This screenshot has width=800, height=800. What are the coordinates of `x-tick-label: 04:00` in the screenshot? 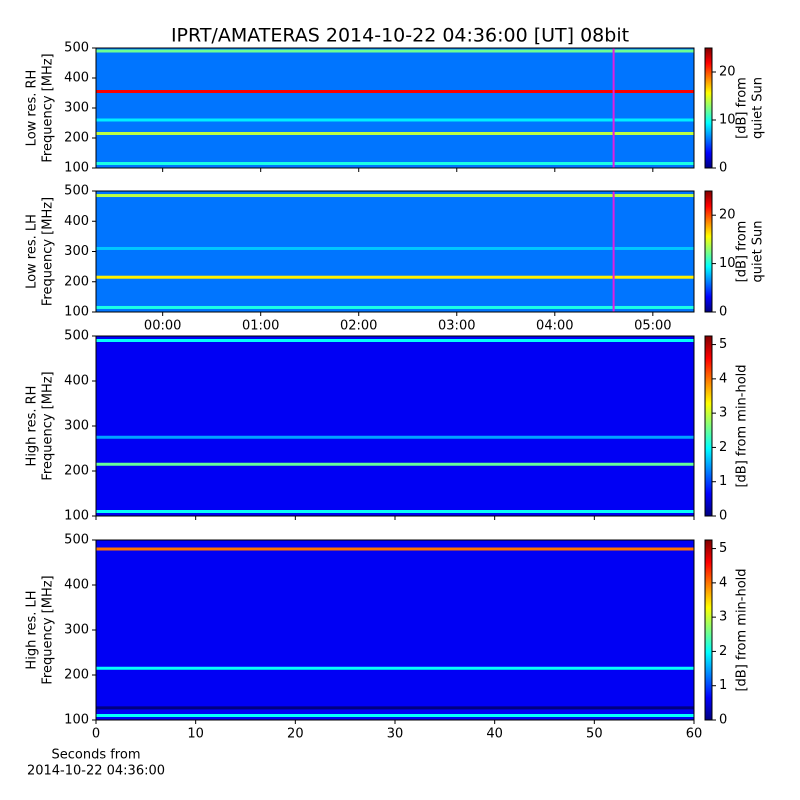 It's located at (554, 326).